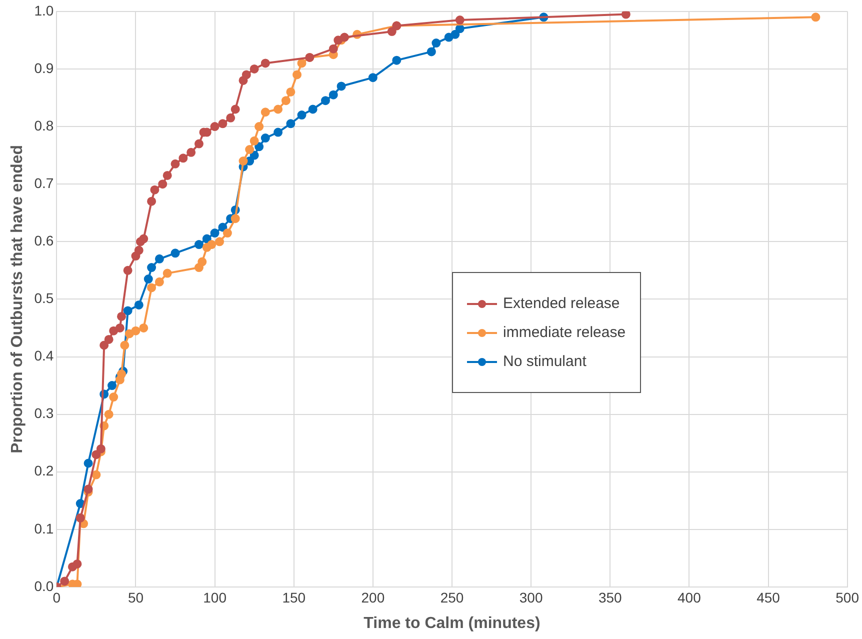  Describe the element at coordinates (768, 597) in the screenshot. I see `x-tick-label: 450` at that location.